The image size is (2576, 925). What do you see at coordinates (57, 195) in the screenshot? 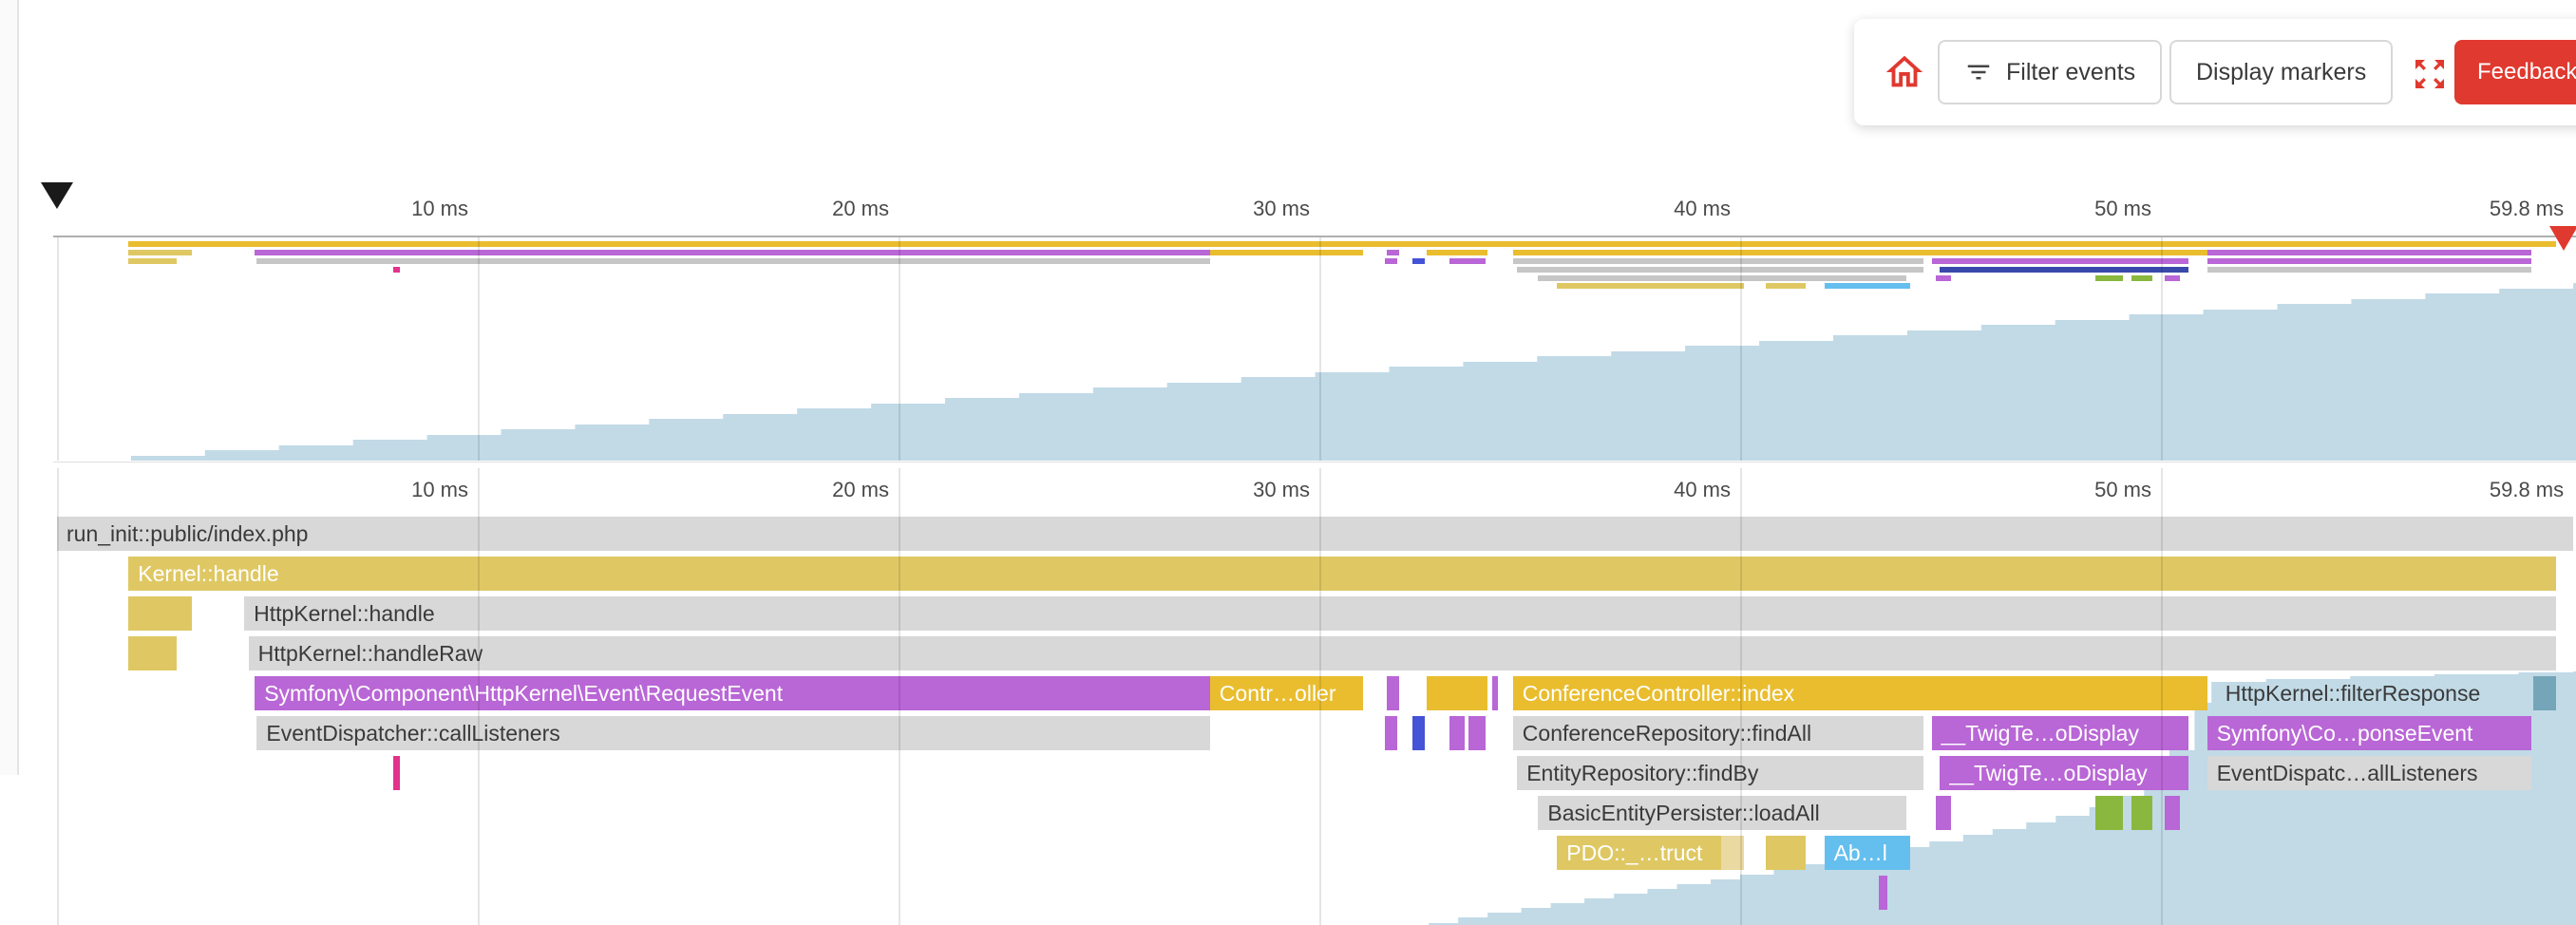
I see `minimap-viewport-handle-left` at bounding box center [57, 195].